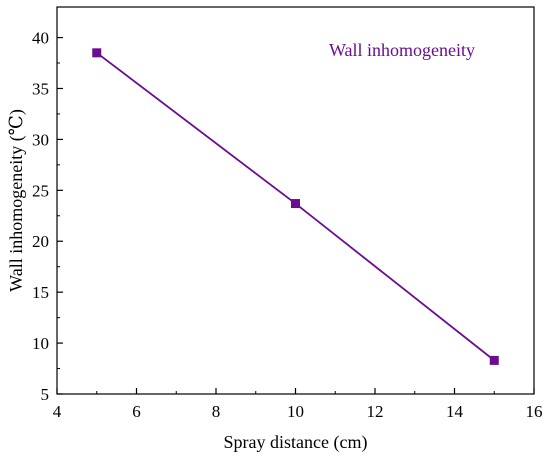 The width and height of the screenshot is (550, 462). What do you see at coordinates (136, 411) in the screenshot?
I see `x-tick-label: 6` at bounding box center [136, 411].